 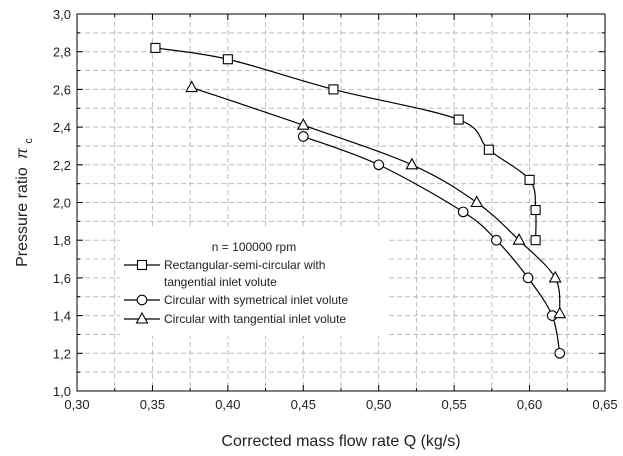 What do you see at coordinates (62, 14) in the screenshot?
I see `y-tick-label: 3,0` at bounding box center [62, 14].